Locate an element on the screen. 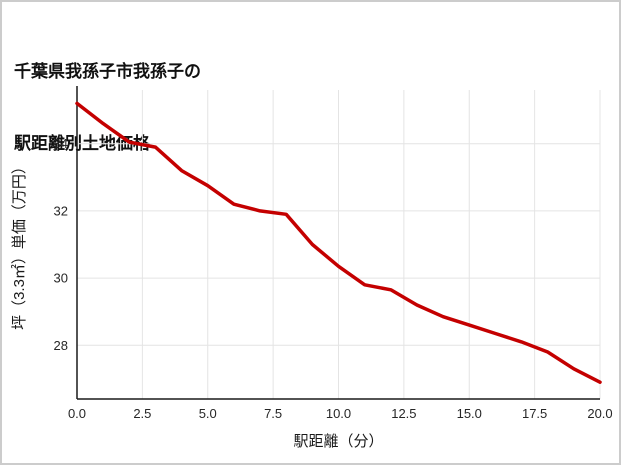 Image resolution: width=621 pixels, height=465 pixels. x-axis-label: 駅距離（分） is located at coordinates (338, 441).